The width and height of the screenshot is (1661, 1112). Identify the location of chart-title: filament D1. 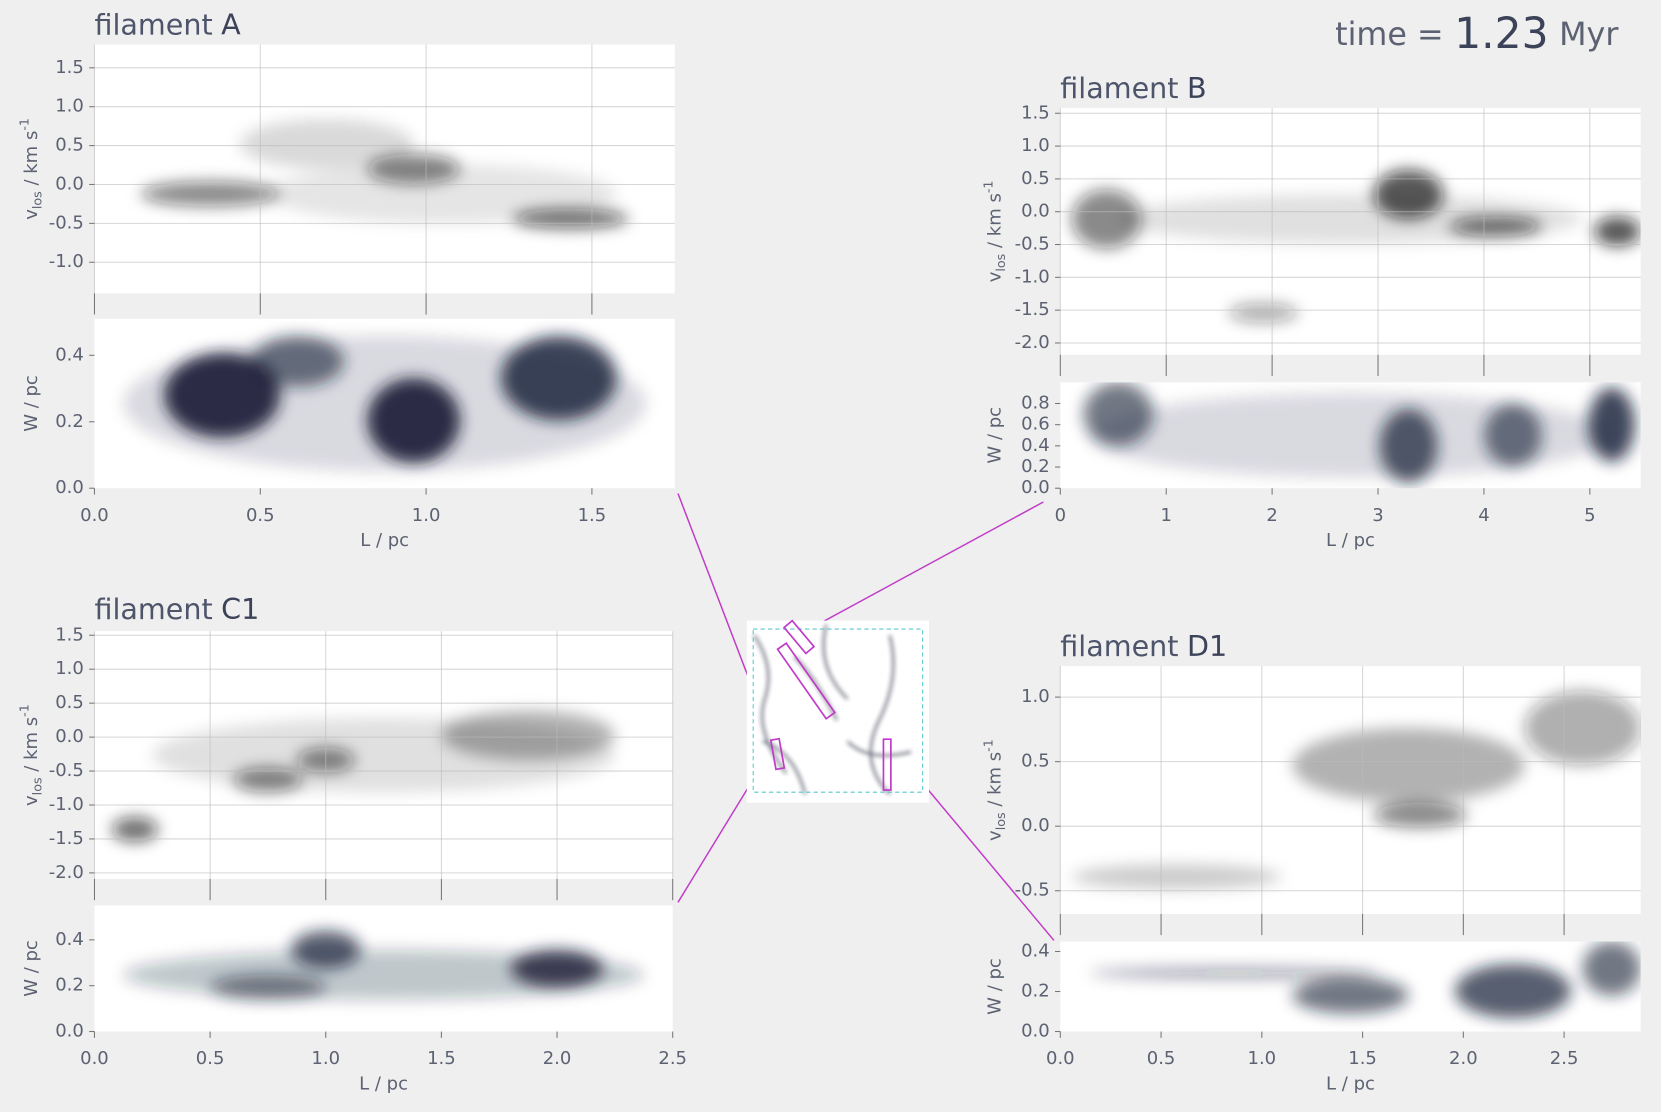
(1143, 646).